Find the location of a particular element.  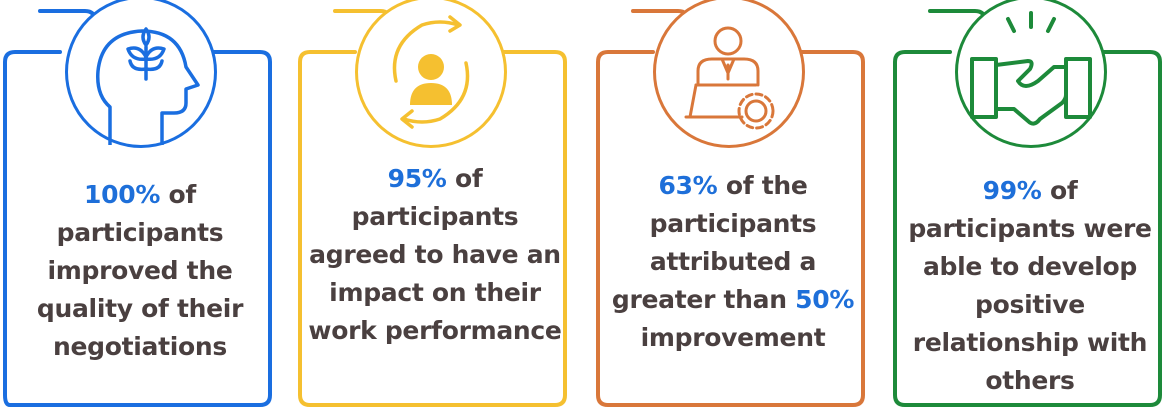

stat-line: able to develop is located at coordinates (1030, 266).